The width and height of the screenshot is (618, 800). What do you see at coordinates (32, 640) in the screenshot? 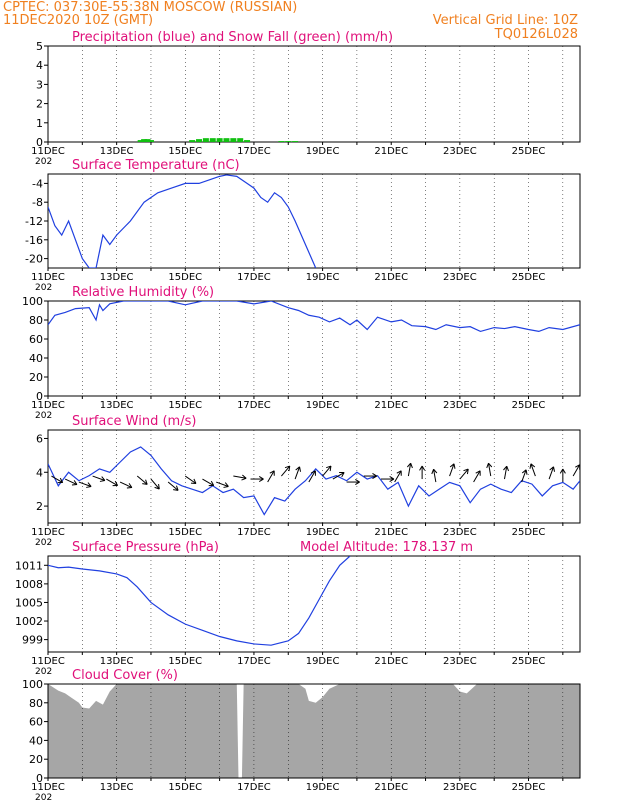
I see `y-tick-label: 999` at bounding box center [32, 640].